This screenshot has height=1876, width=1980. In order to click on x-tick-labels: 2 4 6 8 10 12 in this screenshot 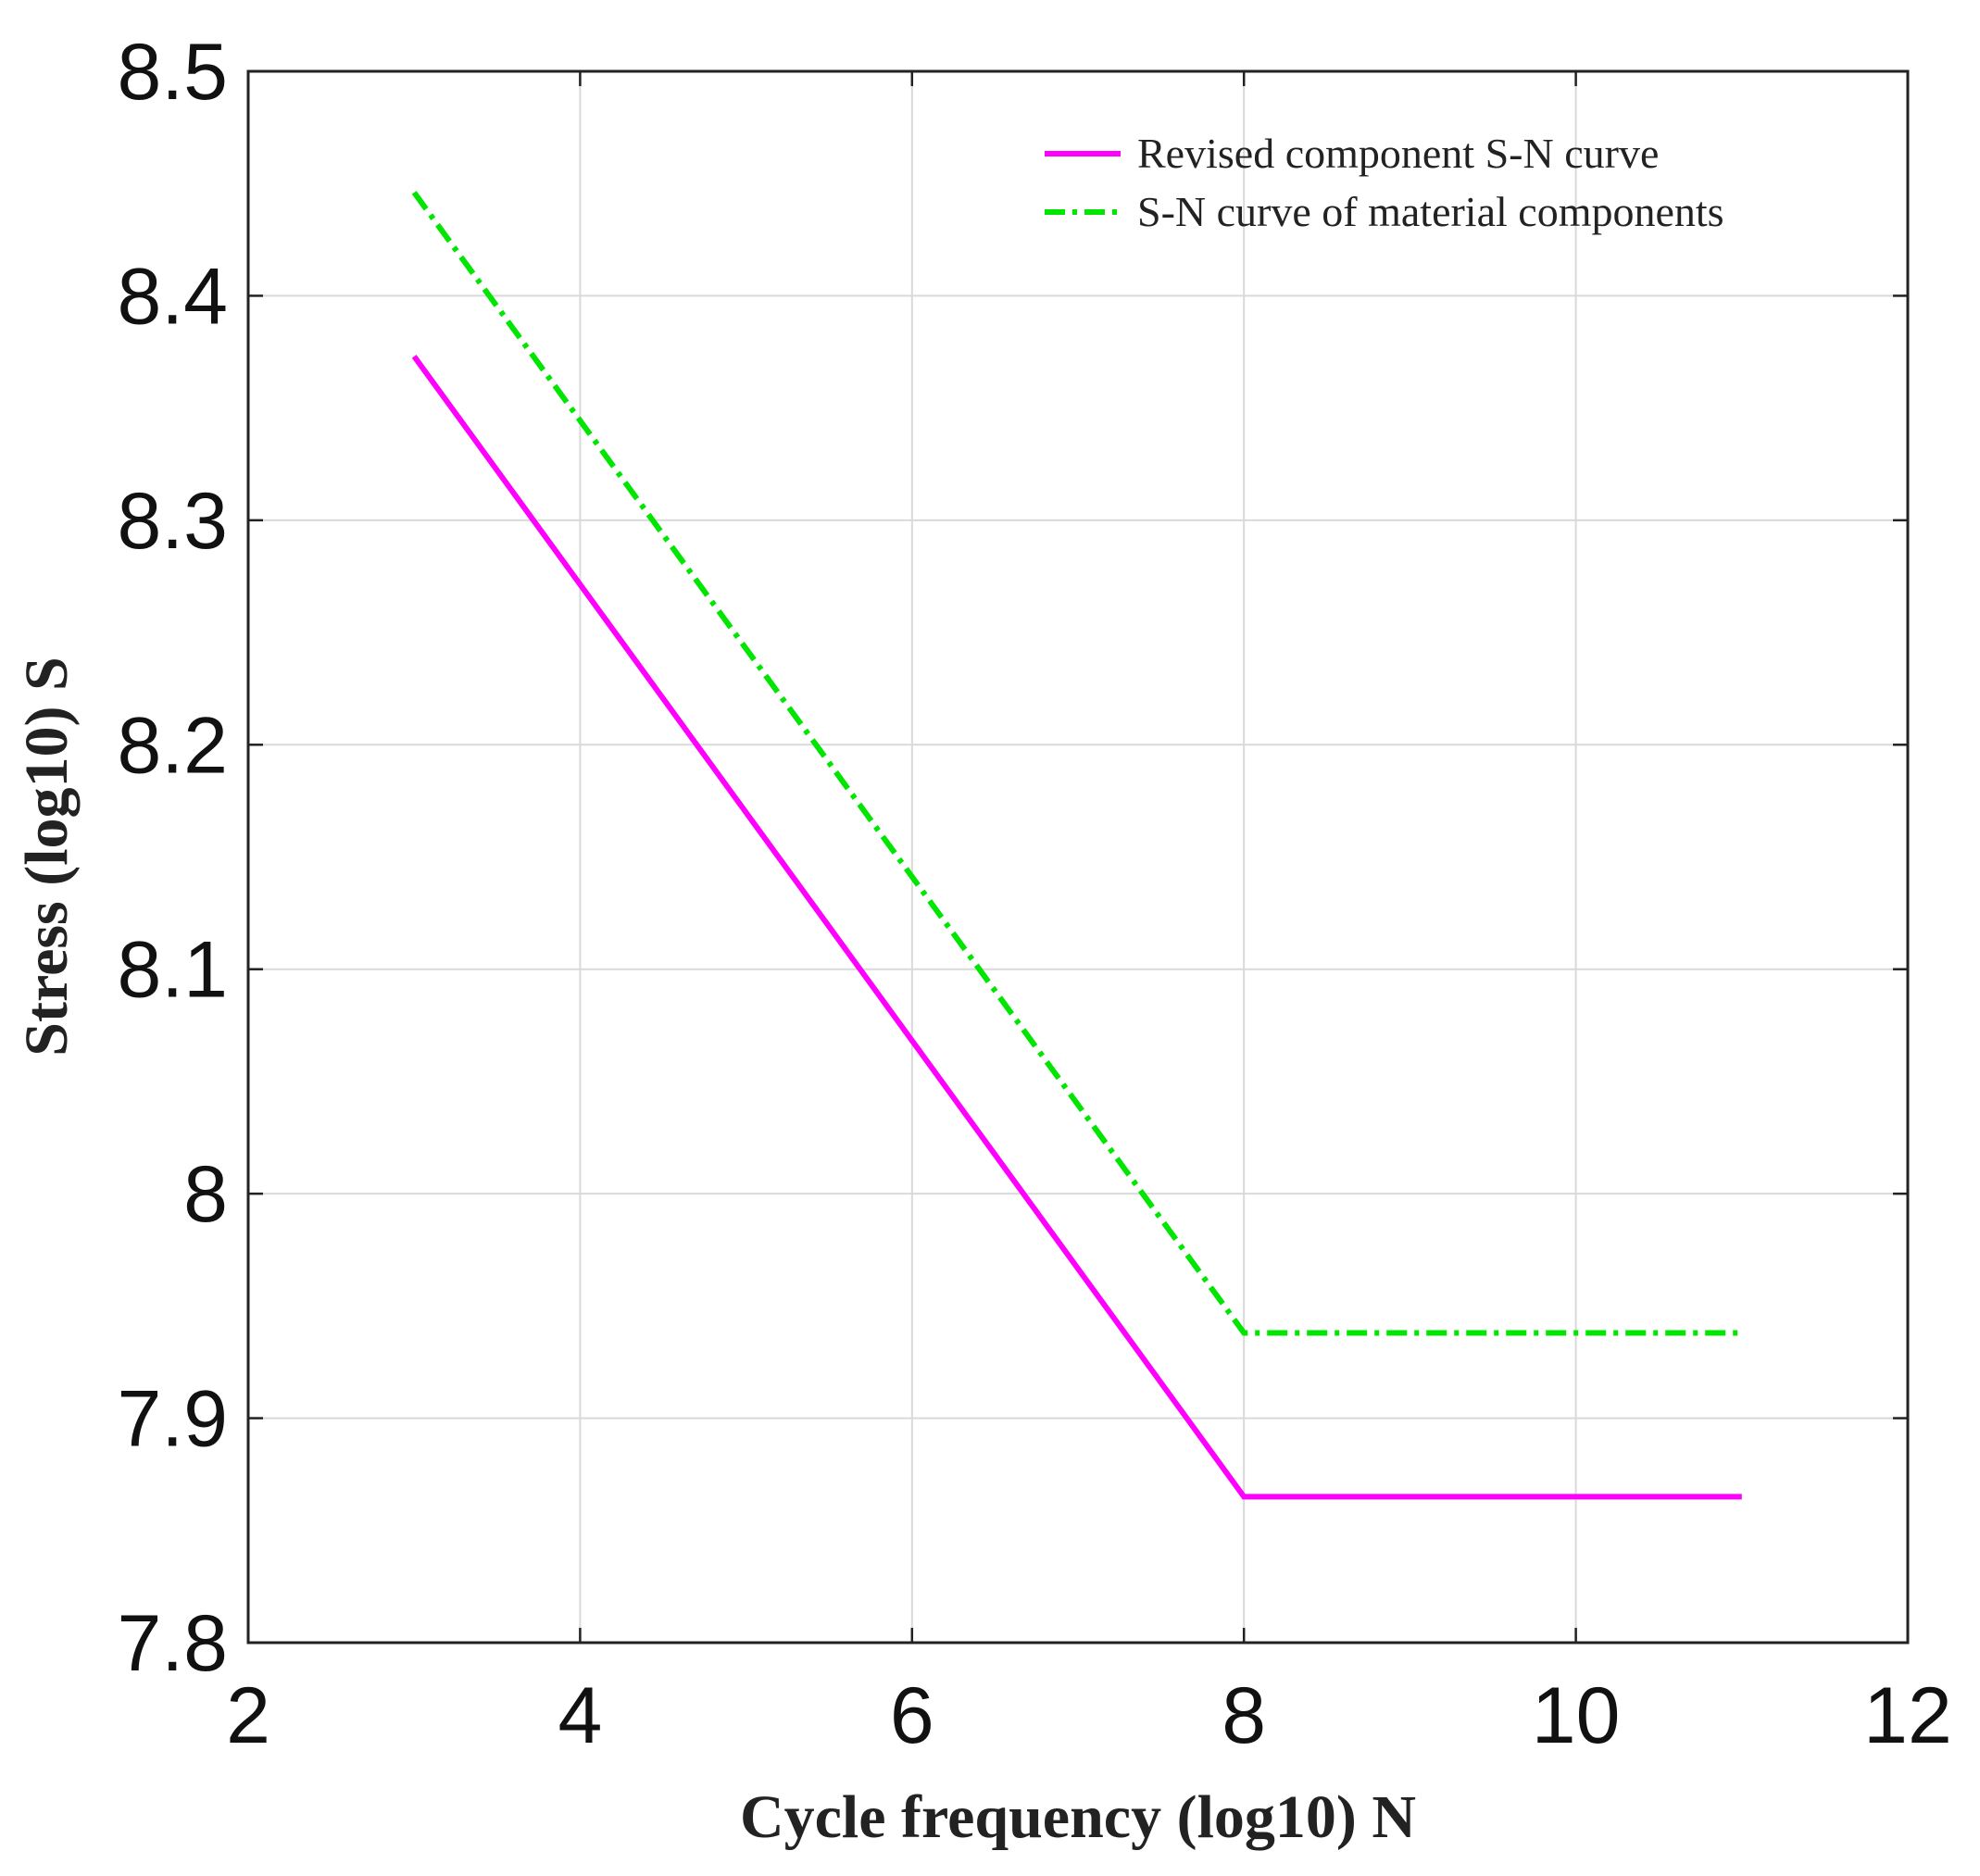, I will do `click(1089, 1715)`.